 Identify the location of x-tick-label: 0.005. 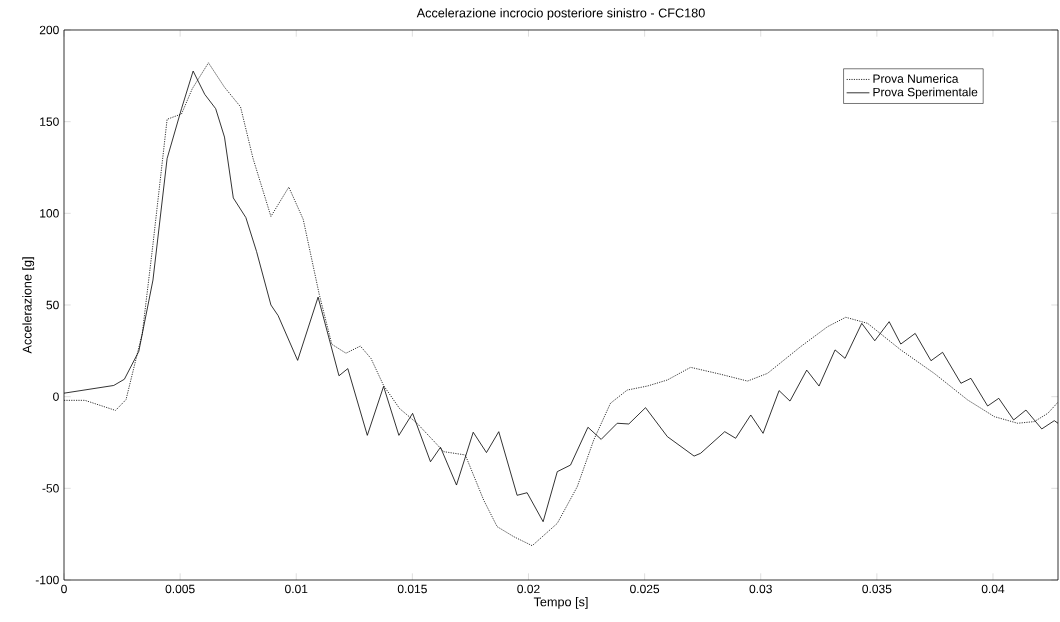
(180, 589).